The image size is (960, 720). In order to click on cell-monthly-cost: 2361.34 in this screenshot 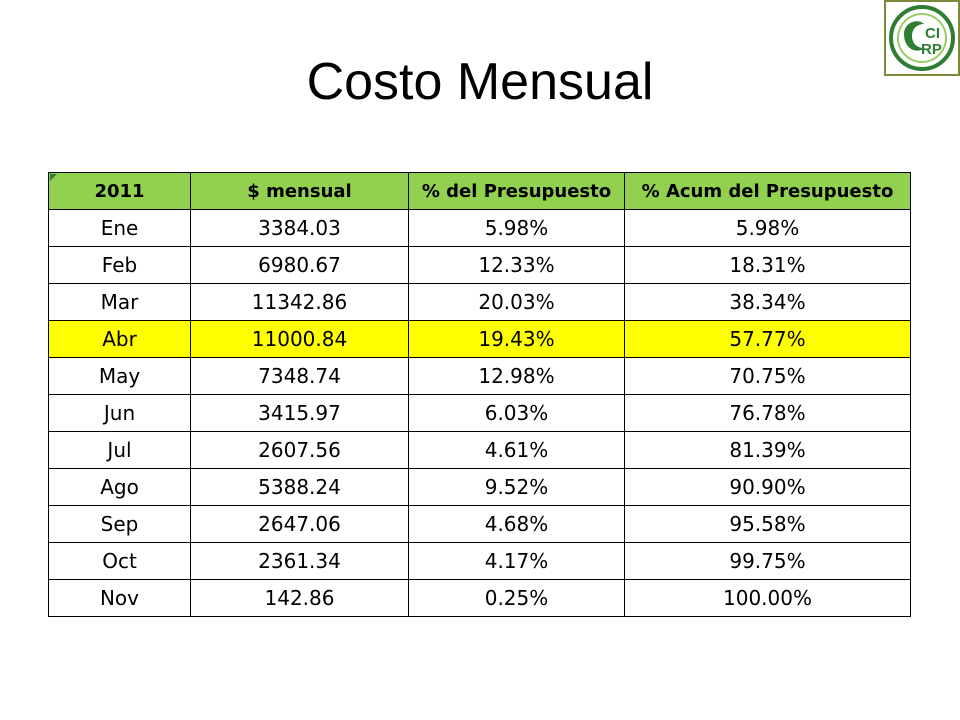, I will do `click(299, 561)`.